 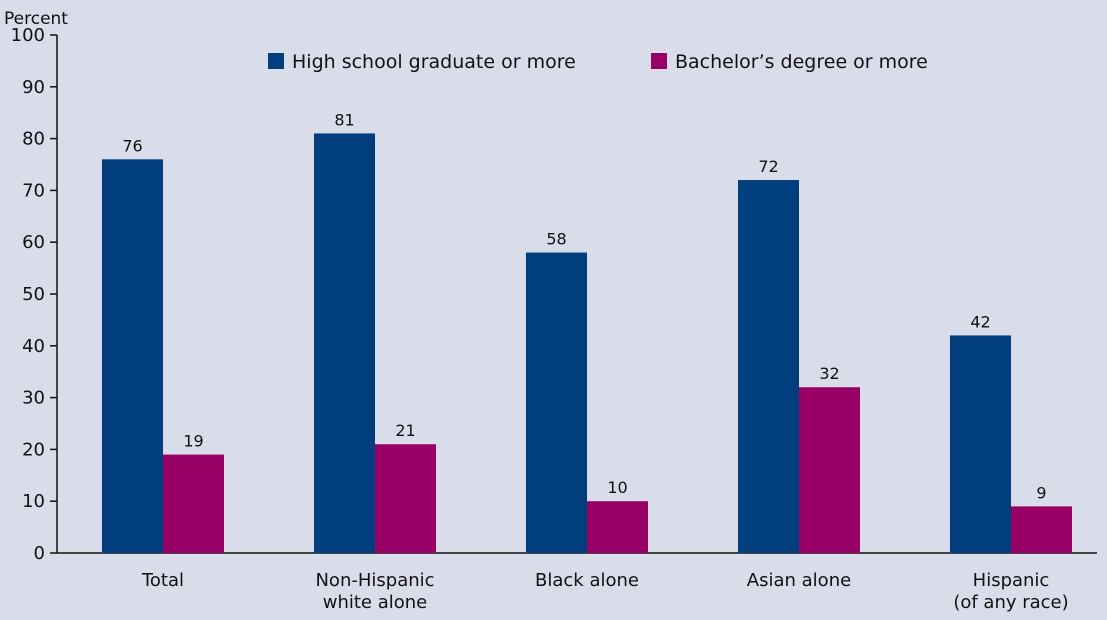 What do you see at coordinates (33, 346) in the screenshot?
I see `y-tick-label: 40` at bounding box center [33, 346].